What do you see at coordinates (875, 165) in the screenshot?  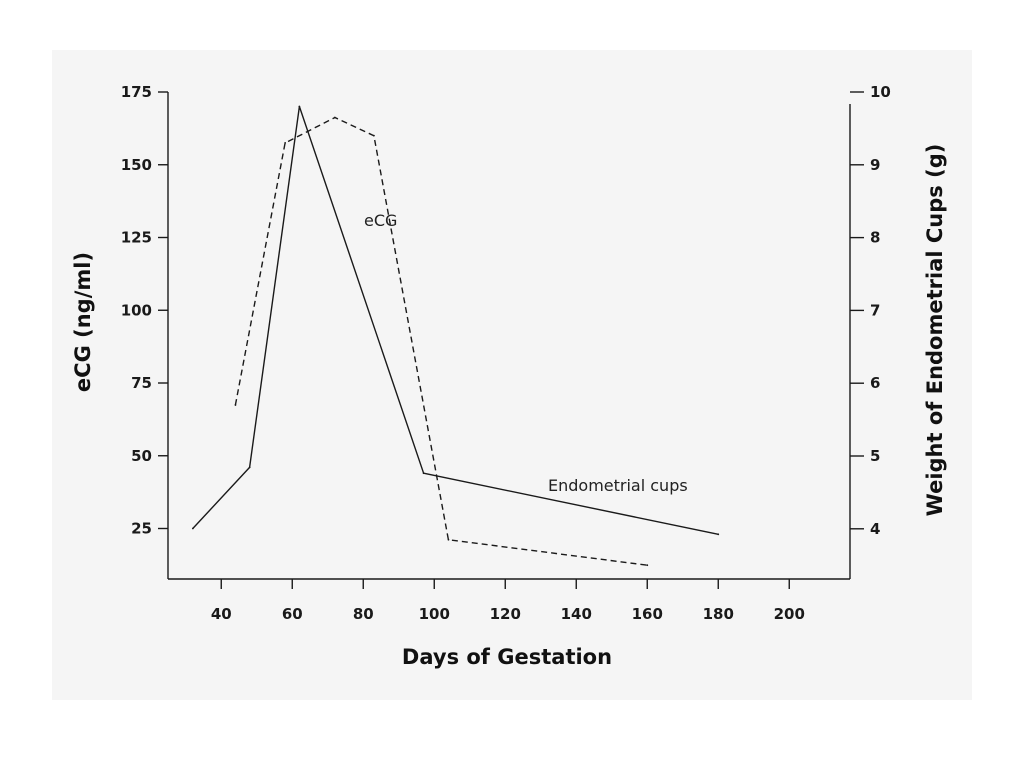 I see `right-tick-label: 9` at bounding box center [875, 165].